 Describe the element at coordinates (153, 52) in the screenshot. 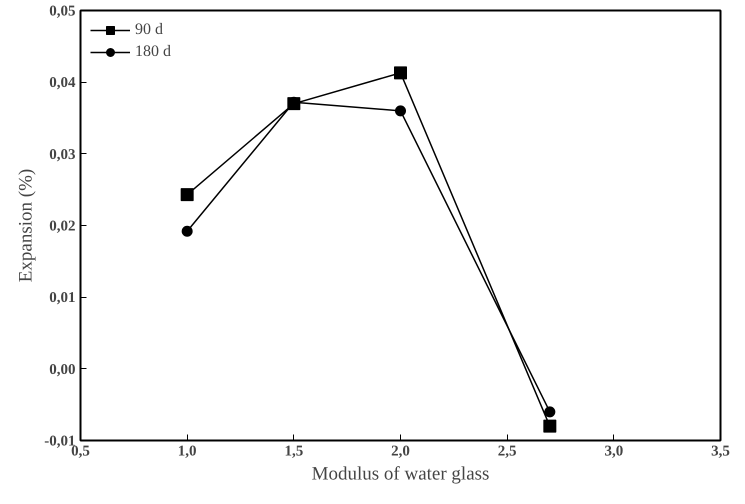

I see `legend-label: 180 d` at that location.